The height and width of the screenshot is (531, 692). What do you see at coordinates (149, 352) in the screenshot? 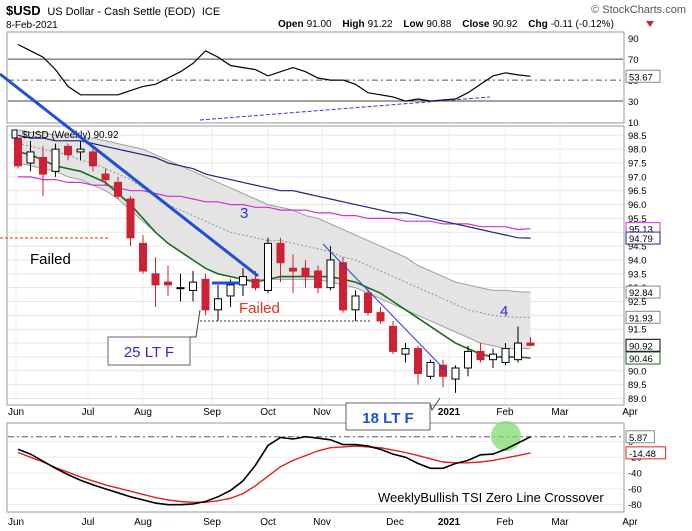
I see `box1-label: 25 LT F` at bounding box center [149, 352].